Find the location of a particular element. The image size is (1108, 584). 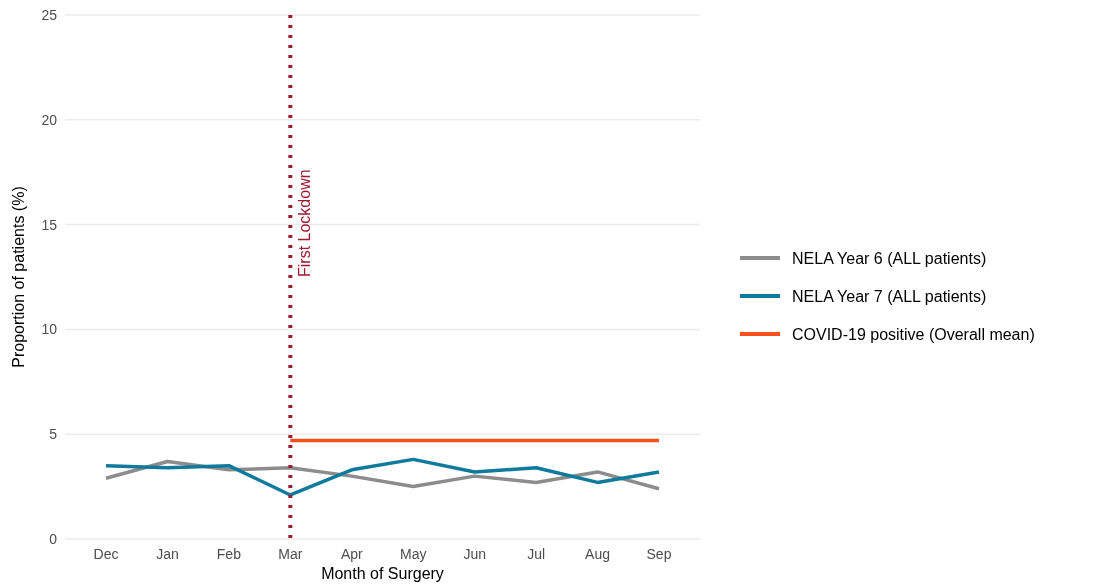

x-tick-label: Mar is located at coordinates (290, 554).